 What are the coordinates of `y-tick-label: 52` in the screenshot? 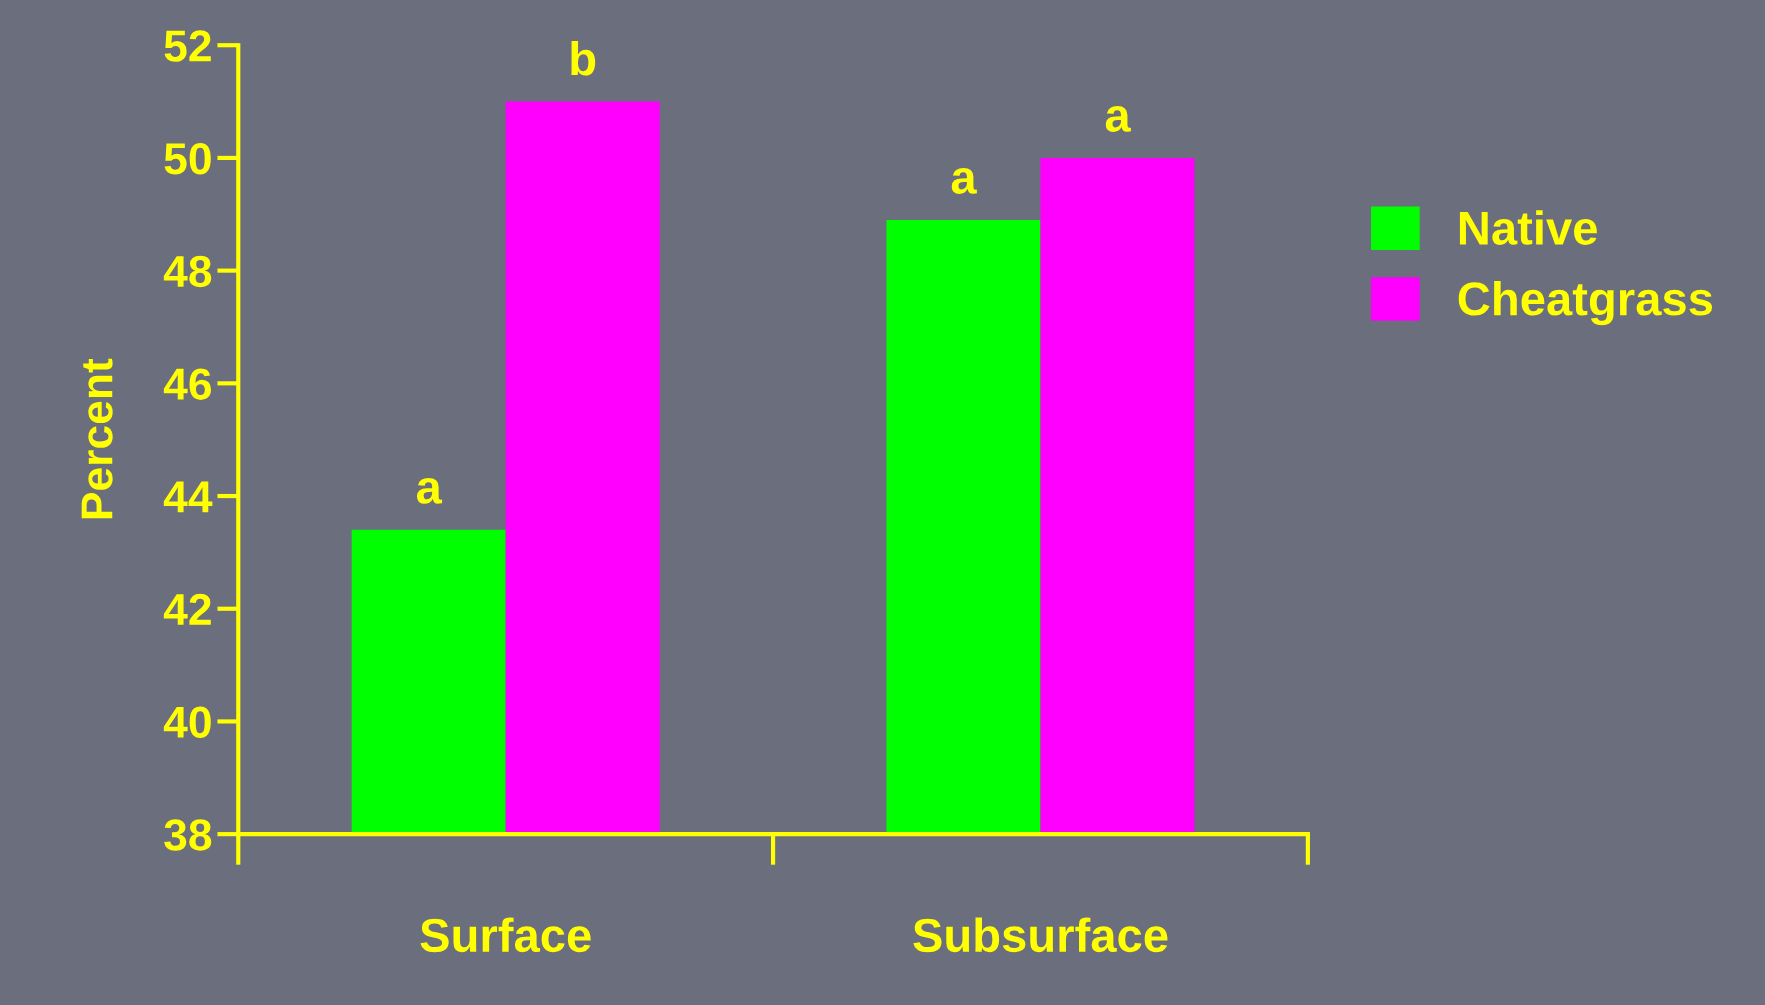 It's located at (187, 46).